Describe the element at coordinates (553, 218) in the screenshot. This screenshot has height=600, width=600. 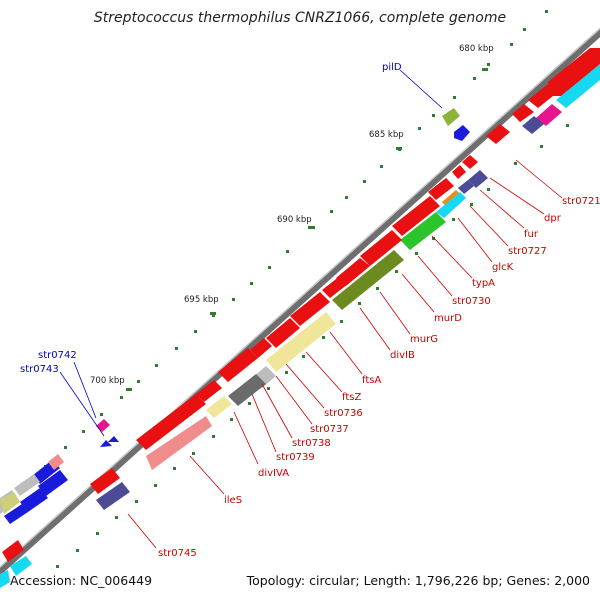
I see `label-dpr: dpr` at that location.